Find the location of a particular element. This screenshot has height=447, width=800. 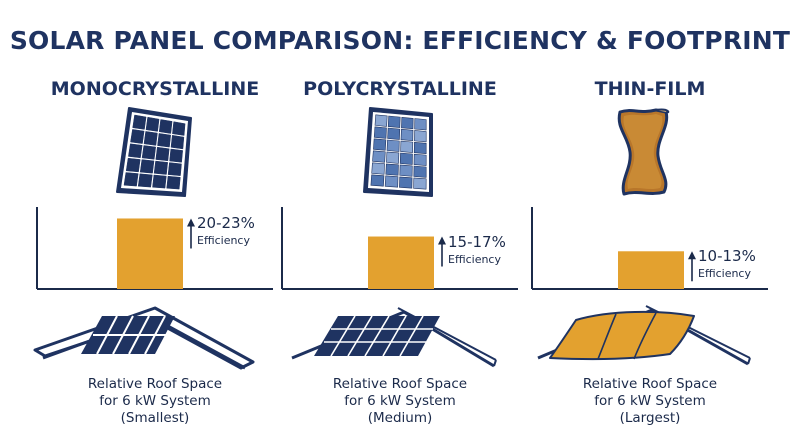

bar-label-thin-film: 10-13% is located at coordinates (727, 256).